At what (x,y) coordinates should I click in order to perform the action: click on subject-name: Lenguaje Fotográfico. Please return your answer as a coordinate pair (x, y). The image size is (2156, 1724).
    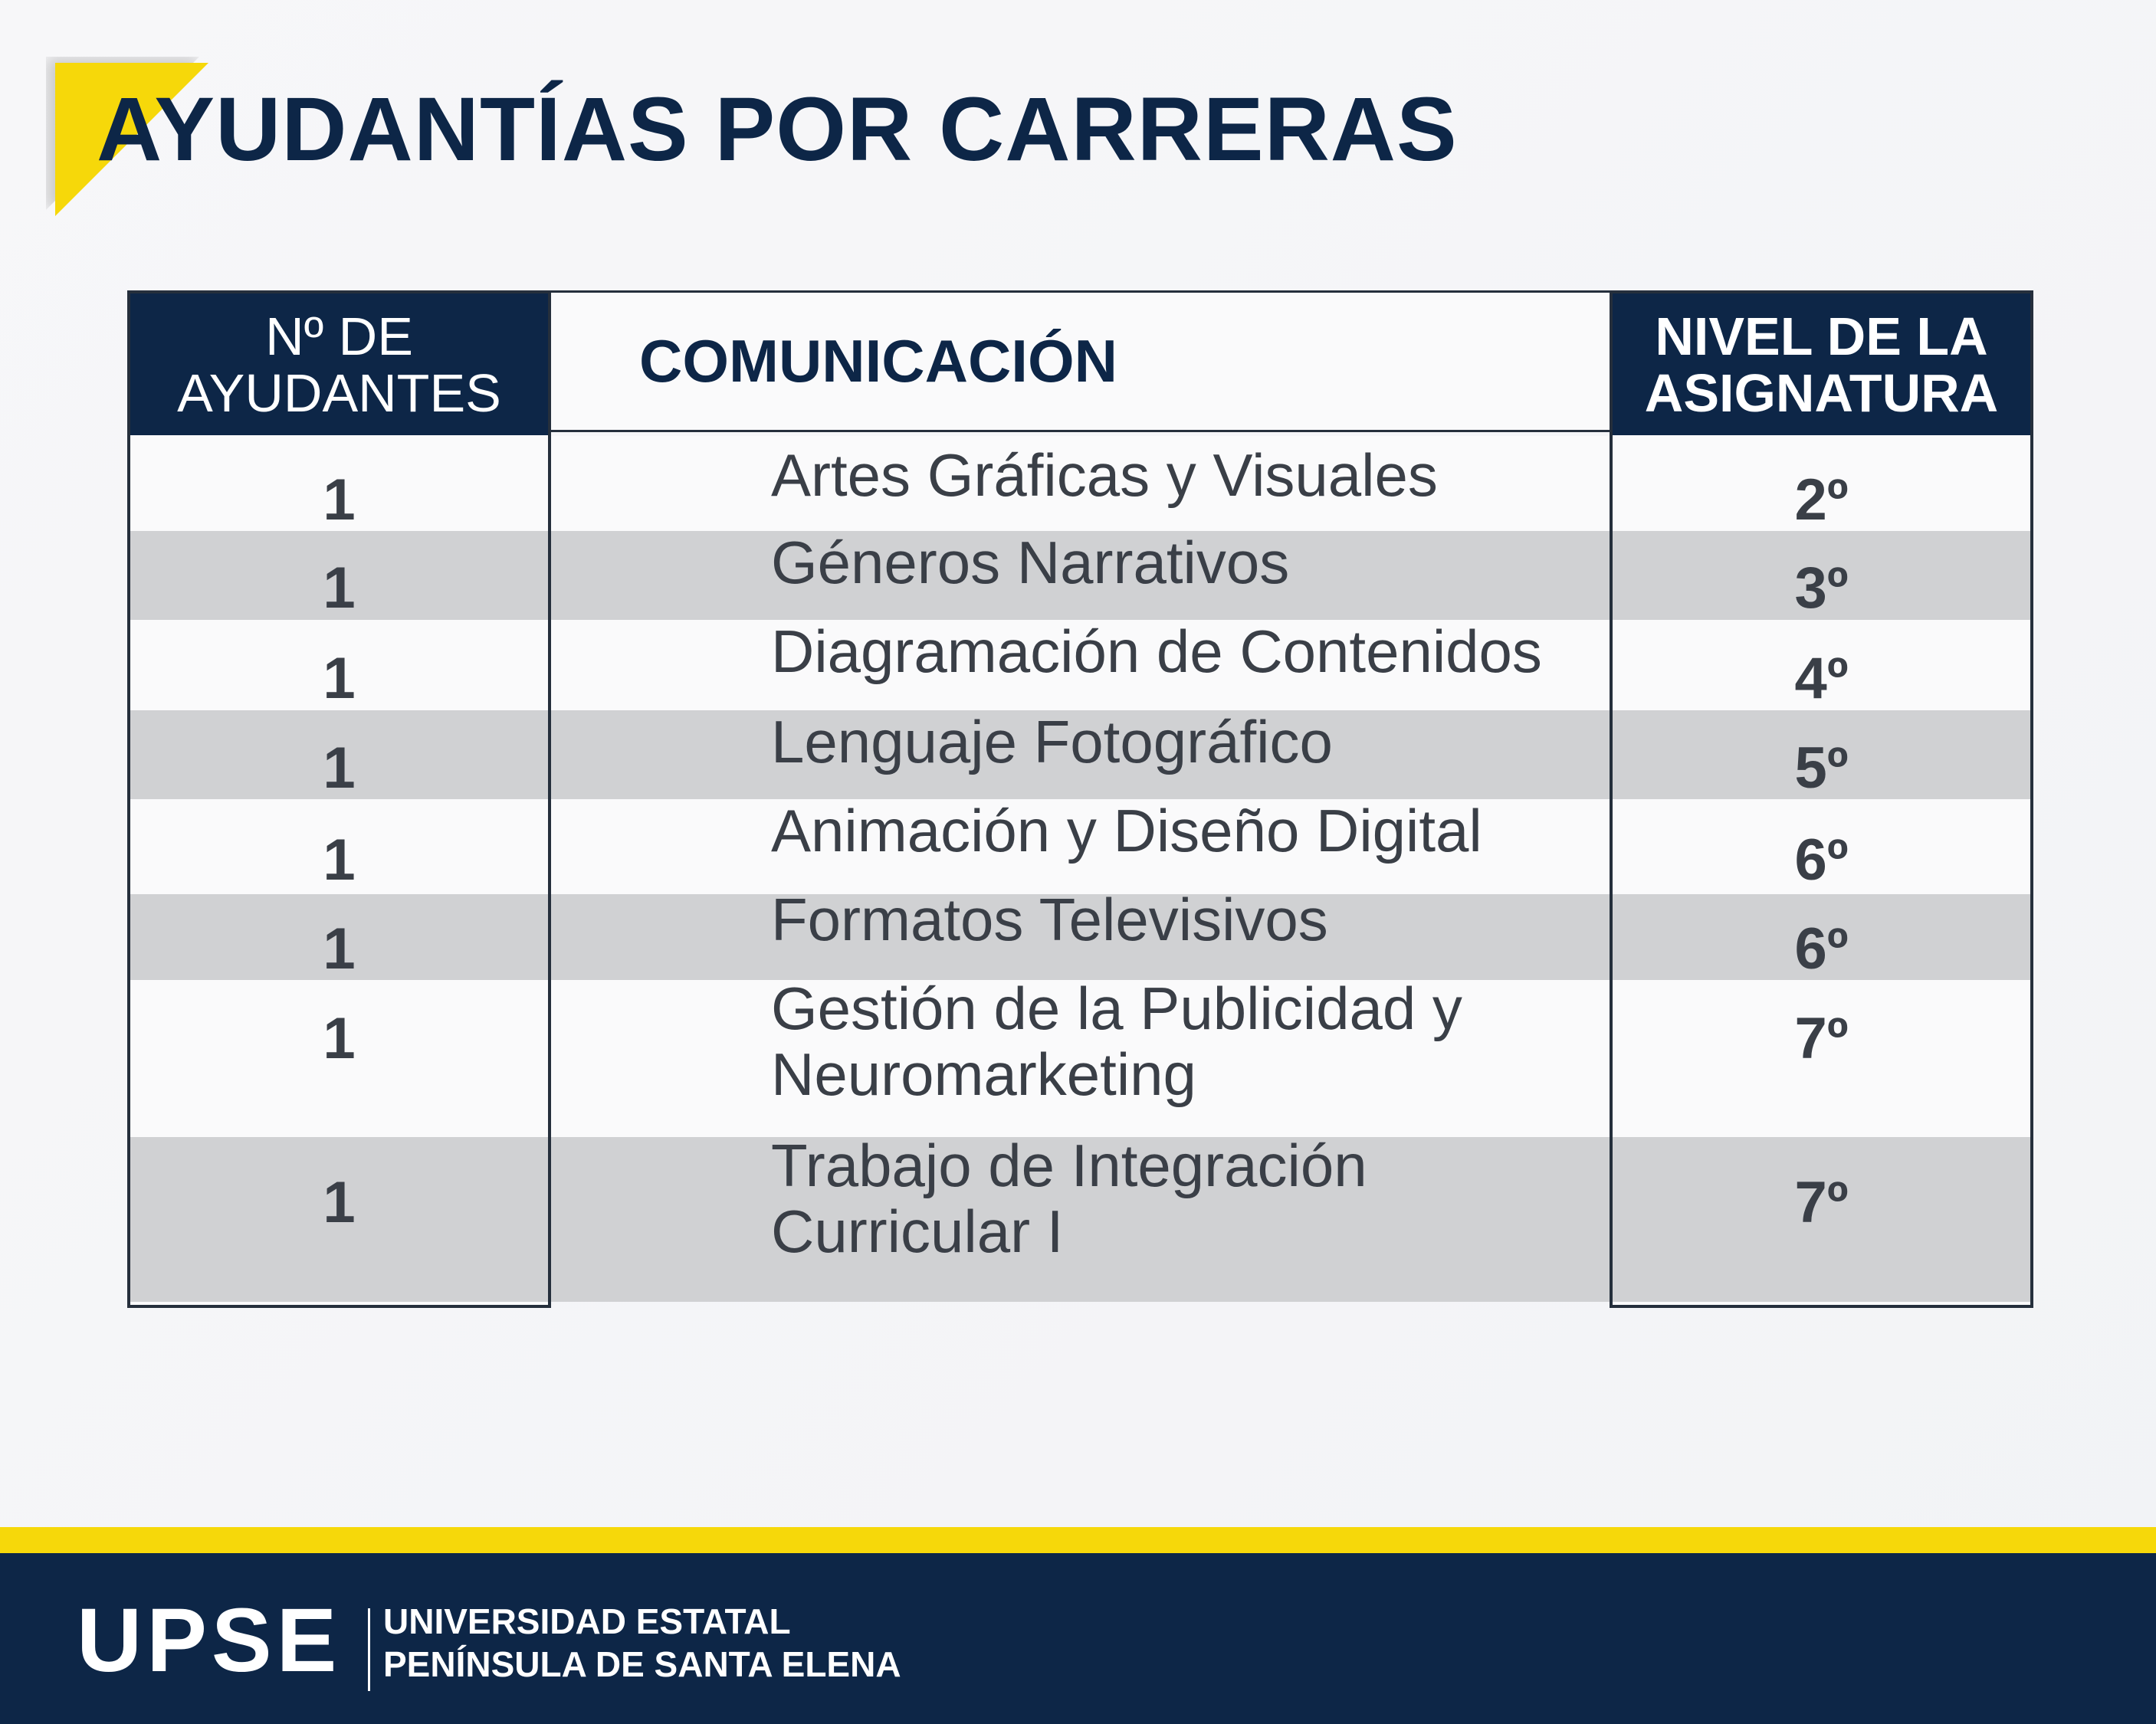
    Looking at the image, I should click on (1188, 742).